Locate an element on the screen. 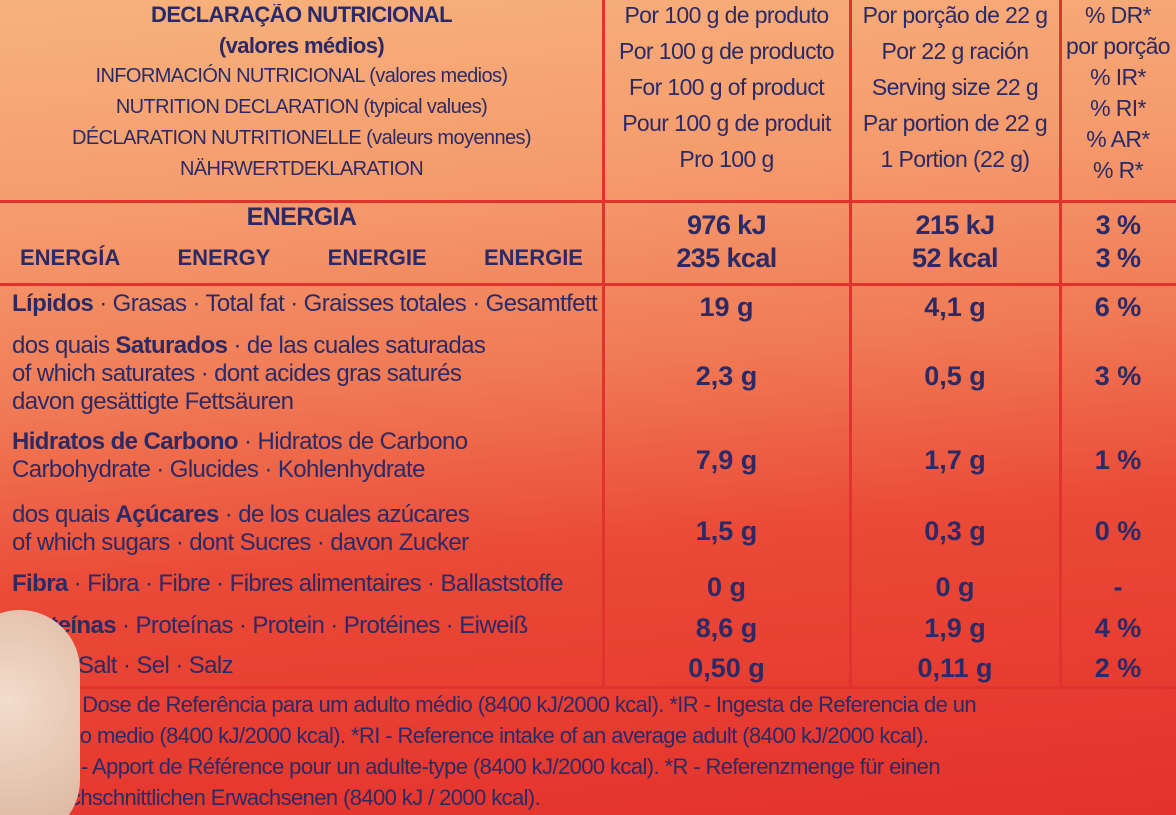 This screenshot has width=1176, height=815. nutrient-value: 1,5 g is located at coordinates (726, 531).